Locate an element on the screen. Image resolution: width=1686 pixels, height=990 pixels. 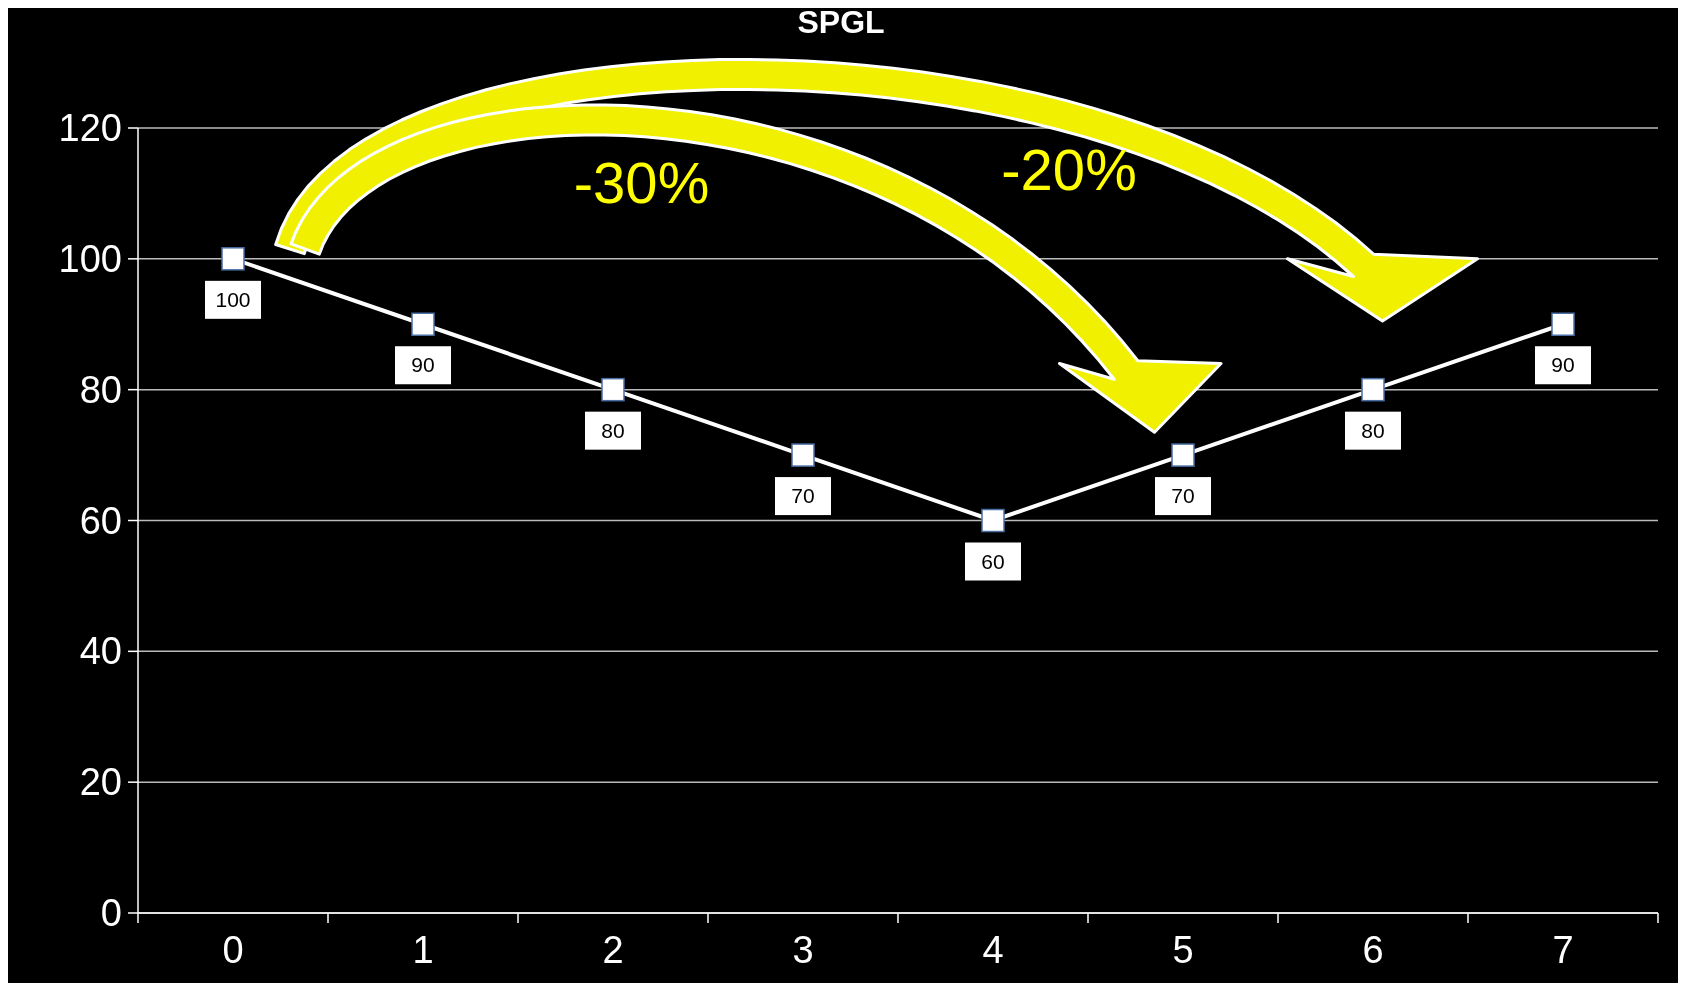
y-tick-label: 0 is located at coordinates (111, 913).